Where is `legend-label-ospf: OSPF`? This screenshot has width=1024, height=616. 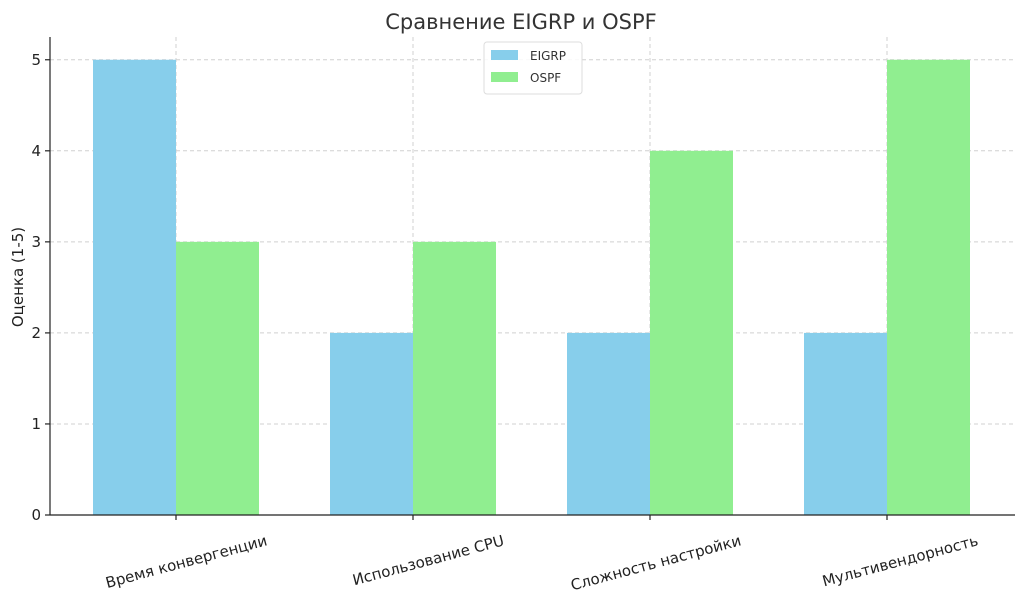
legend-label-ospf: OSPF is located at coordinates (545, 78).